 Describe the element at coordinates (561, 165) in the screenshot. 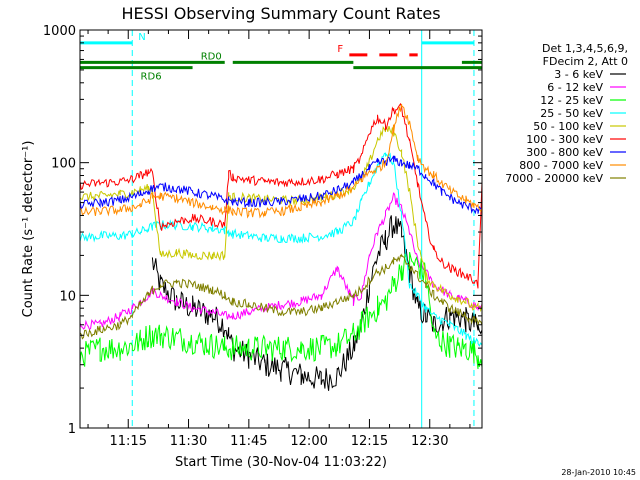

I see `legend-label: 800 - 7000 keV` at that location.